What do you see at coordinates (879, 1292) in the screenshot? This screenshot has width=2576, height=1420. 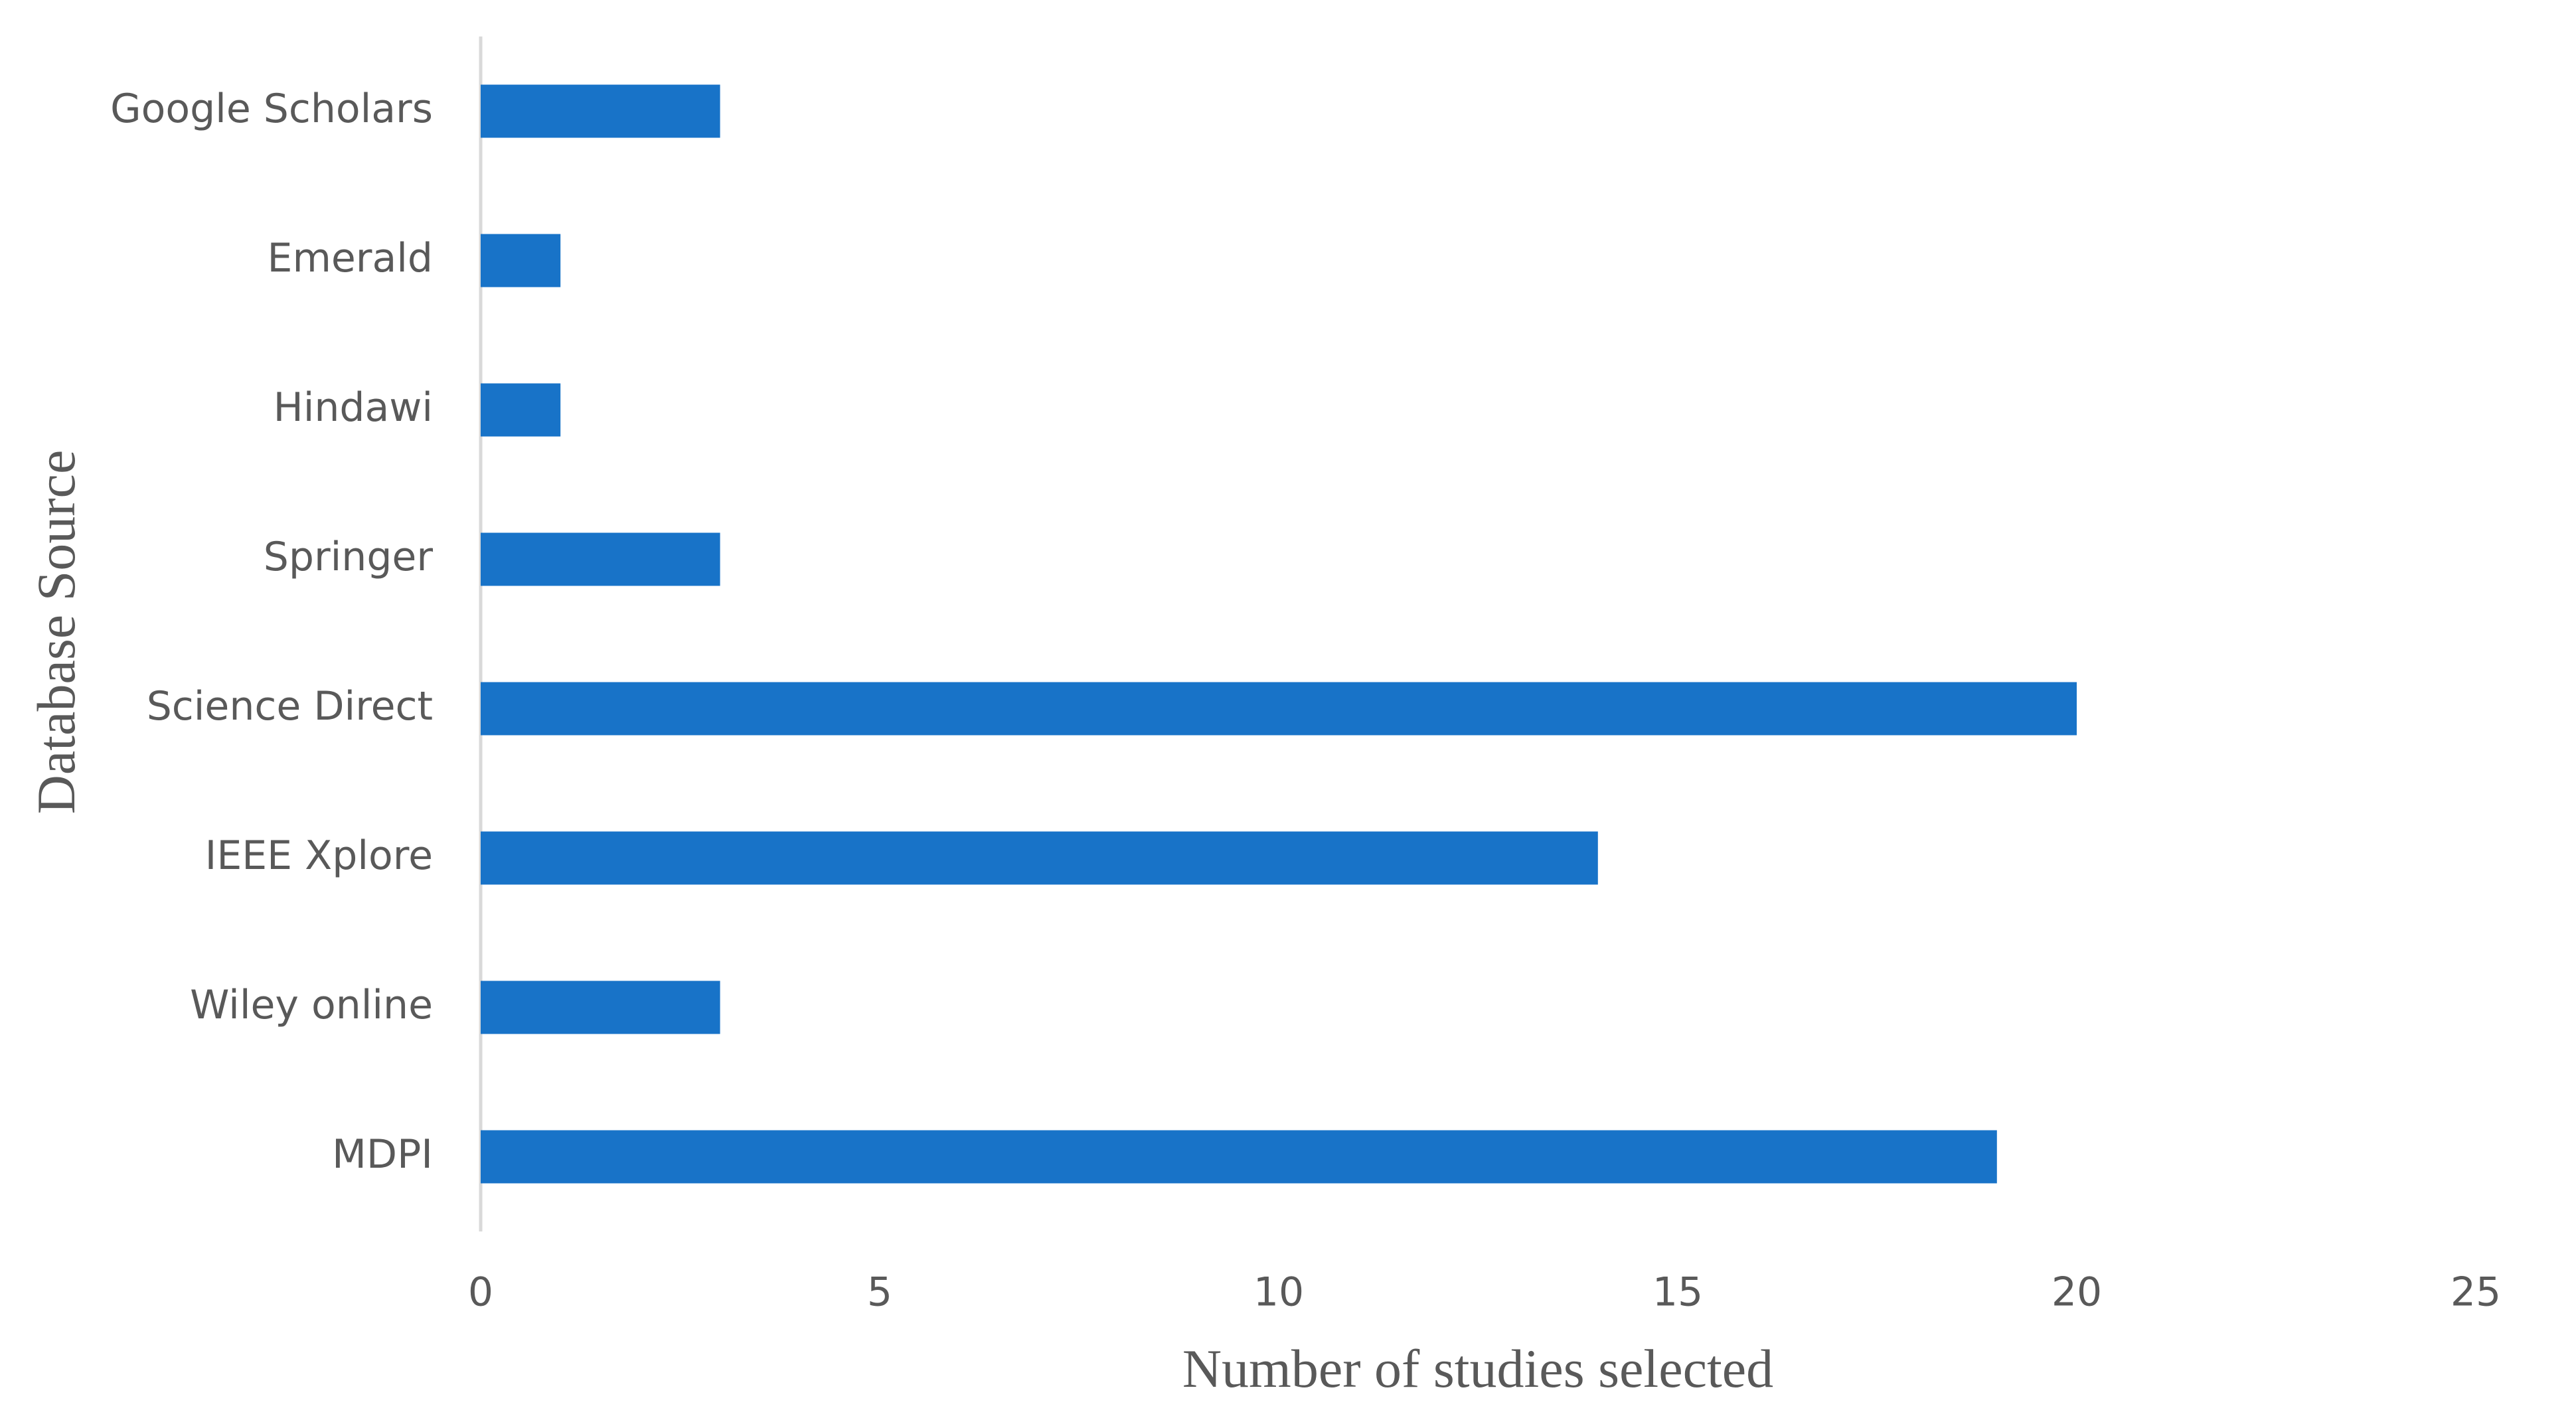 I see `x-tick-label: 5` at bounding box center [879, 1292].